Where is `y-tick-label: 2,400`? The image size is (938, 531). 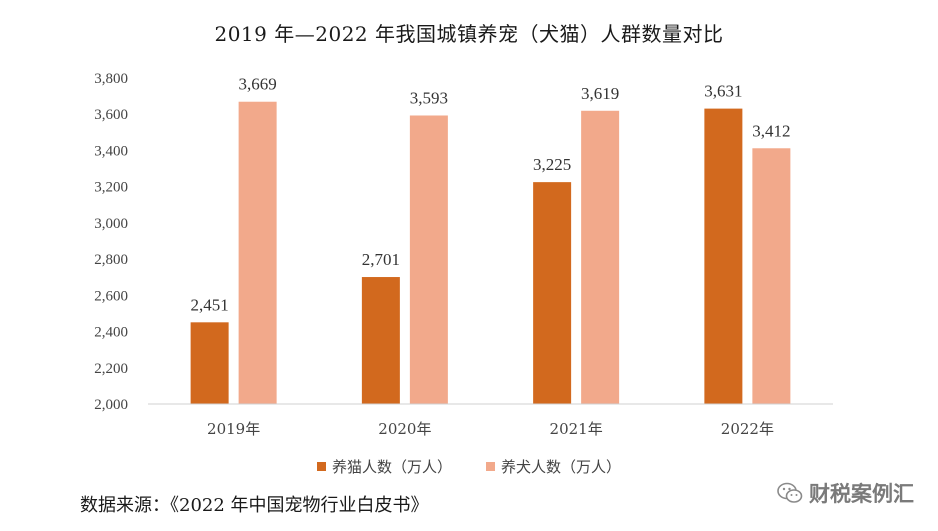 y-tick-label: 2,400 is located at coordinates (111, 333).